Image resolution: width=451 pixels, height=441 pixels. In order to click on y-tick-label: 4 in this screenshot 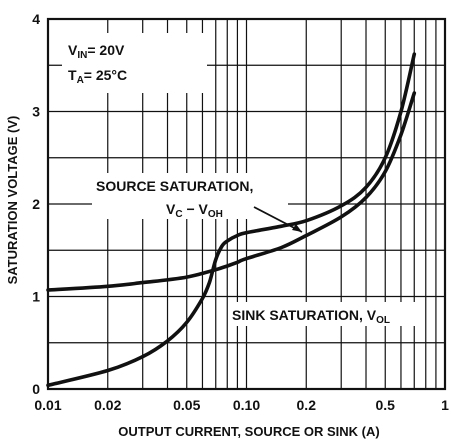, I will do `click(36, 19)`.